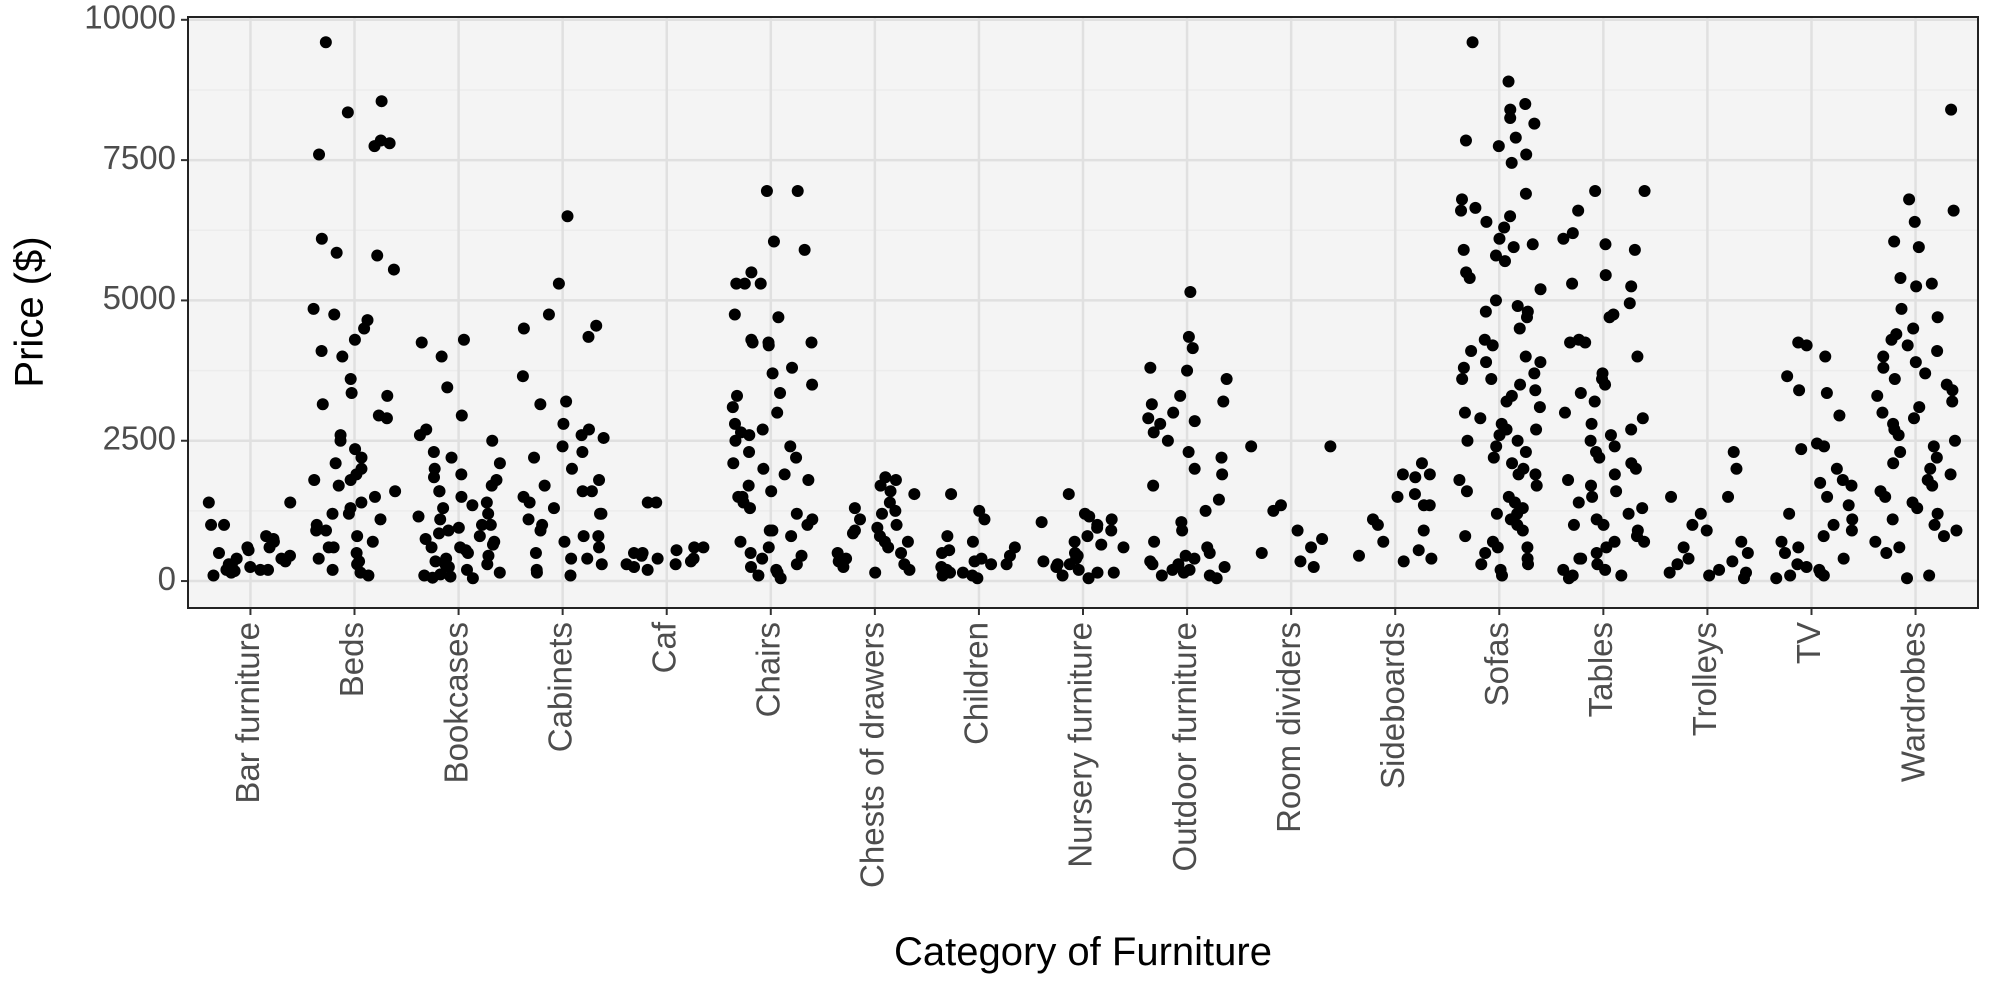 This screenshot has width=2000, height=1000. Describe the element at coordinates (1704, 679) in the screenshot. I see `x-tick-label: Trolleys` at that location.